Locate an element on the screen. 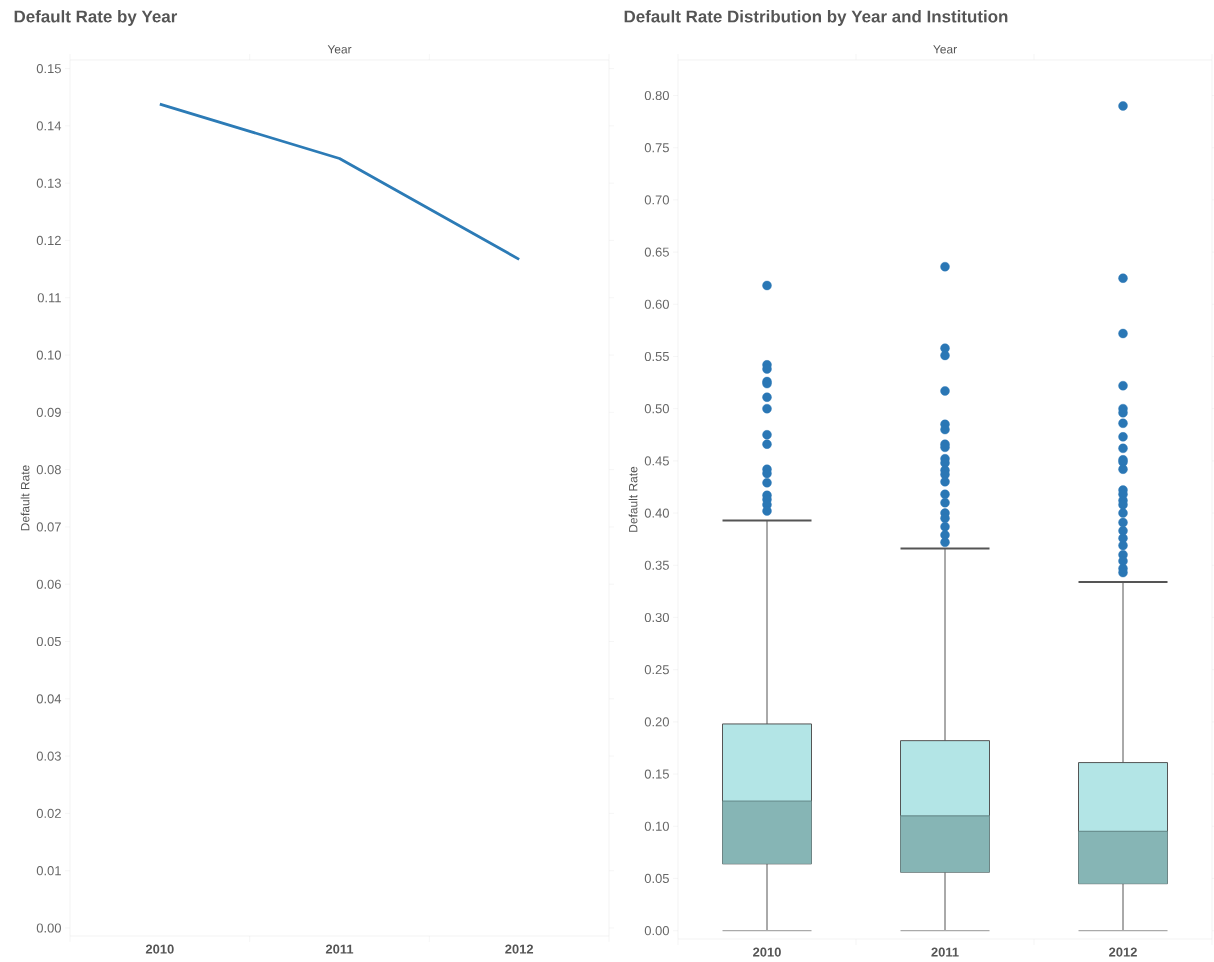  y-tick-label: 0.07 is located at coordinates (48, 527).